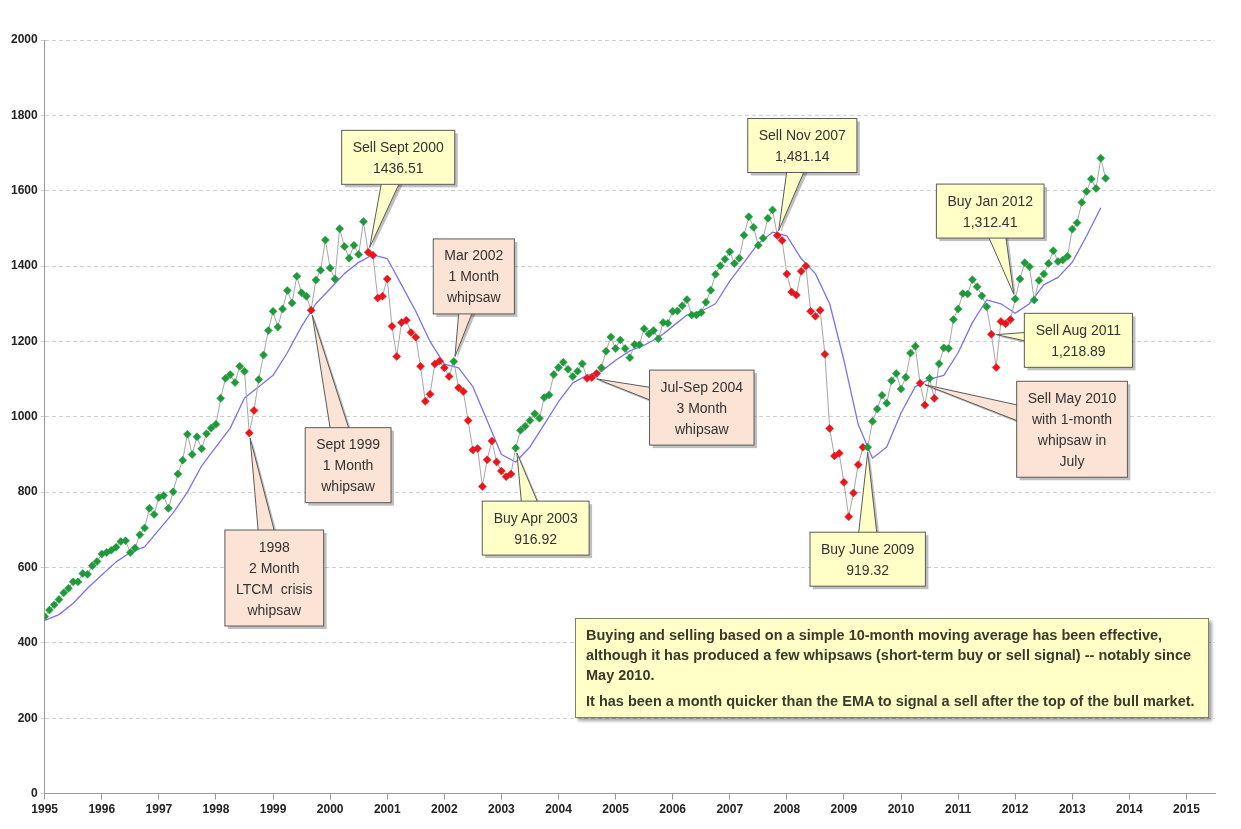 The width and height of the screenshot is (1241, 829). What do you see at coordinates (535, 528) in the screenshot?
I see `annotation: Buy Apr 2003 916.92` at bounding box center [535, 528].